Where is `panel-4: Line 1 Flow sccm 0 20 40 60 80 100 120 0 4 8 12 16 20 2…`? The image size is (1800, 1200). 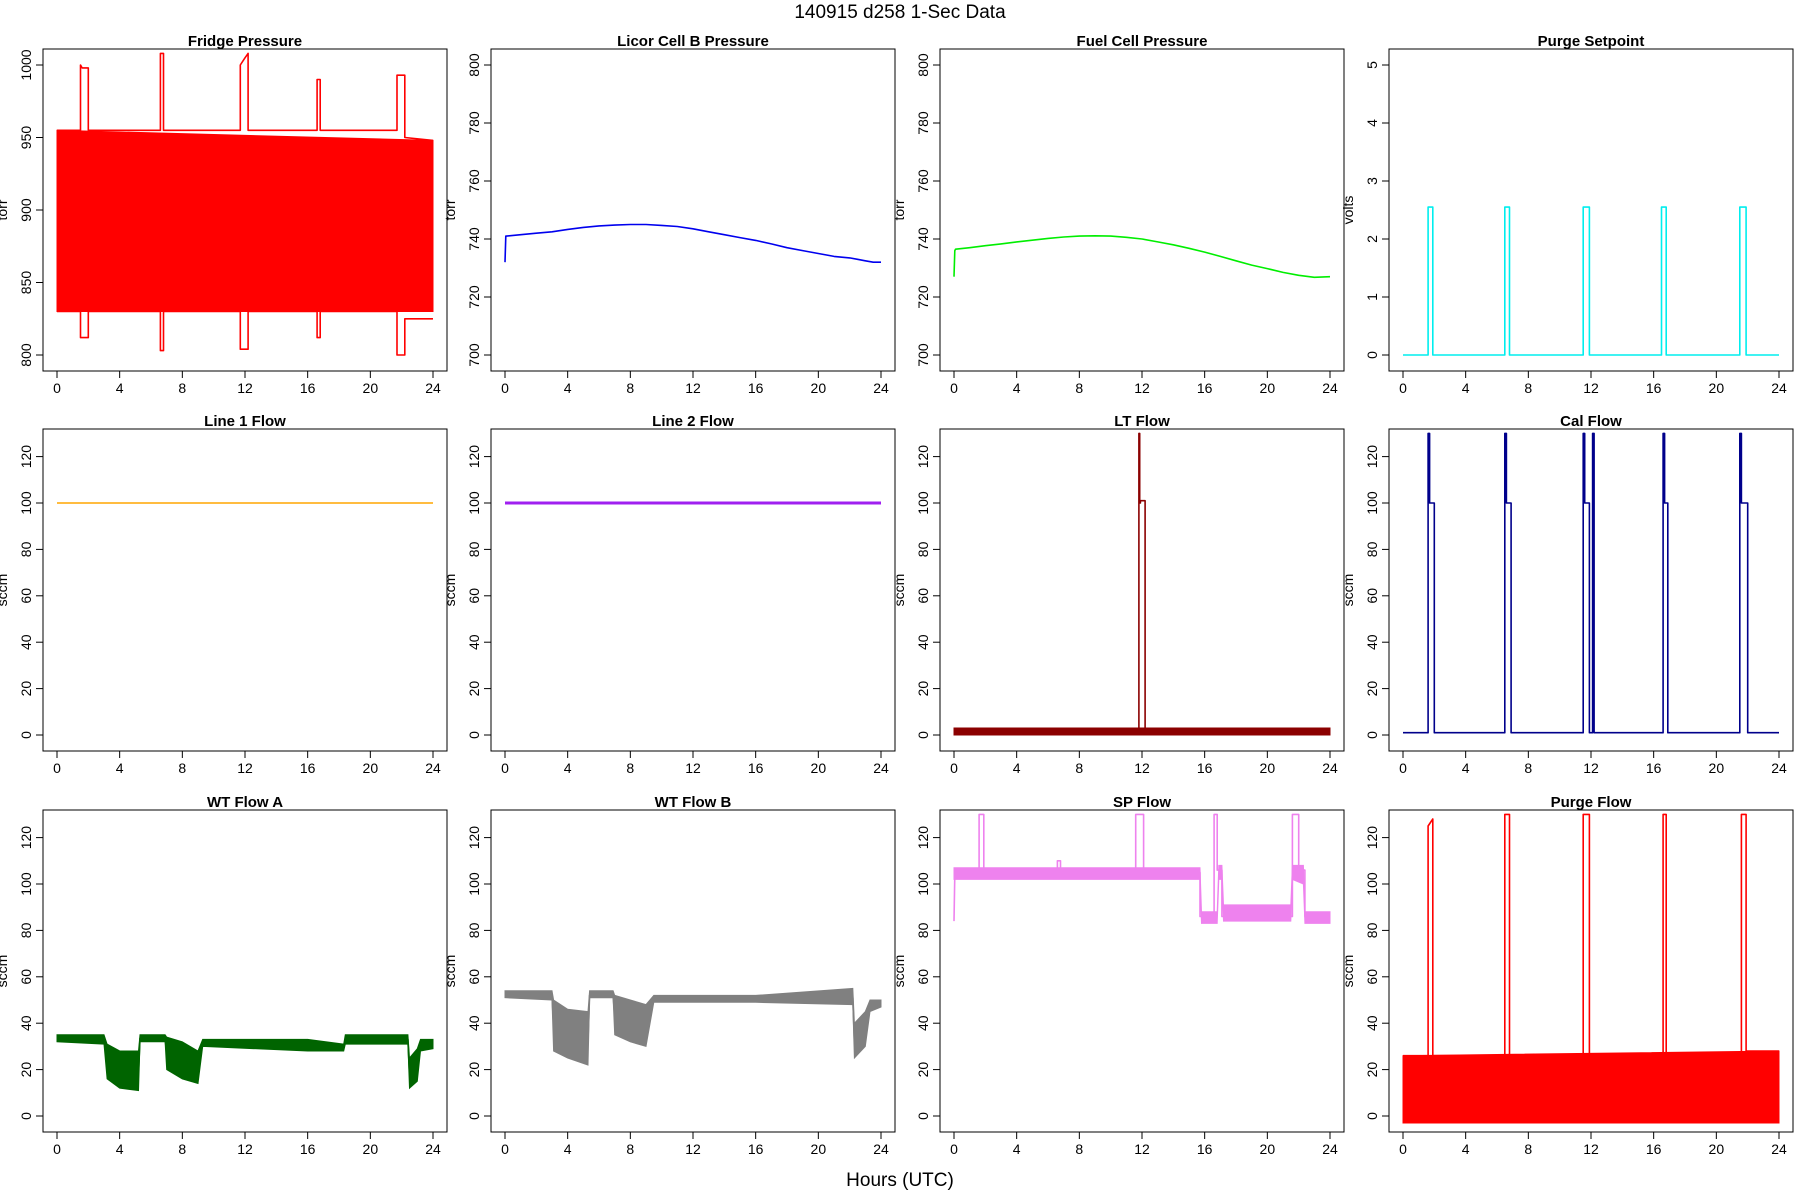
panel-4: Line 1 Flow sccm 0 20 40 60 80 100 120 0 4 8 12 16 20 2… is located at coordinates (224, 594).